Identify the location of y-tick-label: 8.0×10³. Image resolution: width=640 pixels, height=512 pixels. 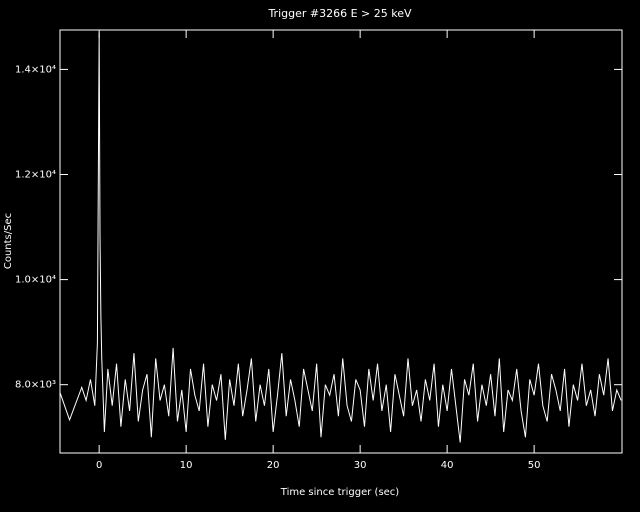
(35, 385).